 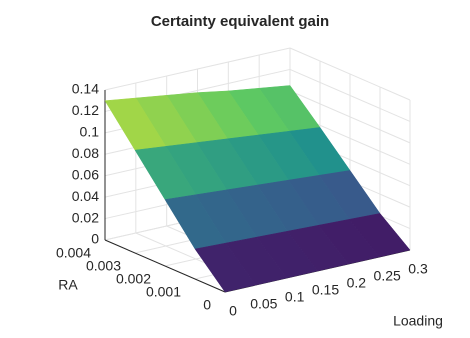 What do you see at coordinates (68, 285) in the screenshot?
I see `y-axis-label: RA` at bounding box center [68, 285].